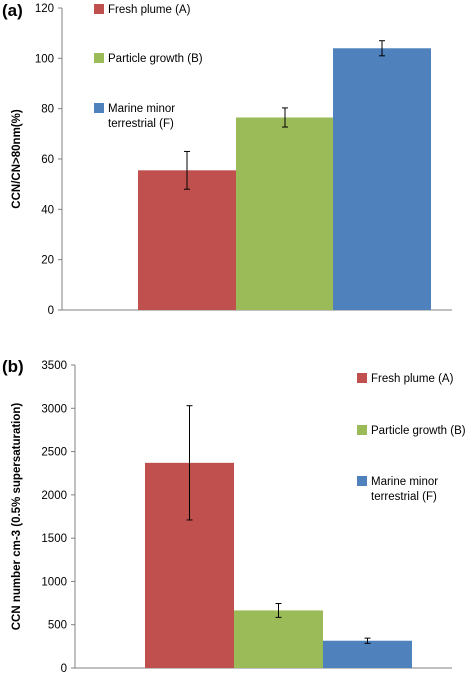  Describe the element at coordinates (47, 261) in the screenshot. I see `y-tick-label: 20` at that location.